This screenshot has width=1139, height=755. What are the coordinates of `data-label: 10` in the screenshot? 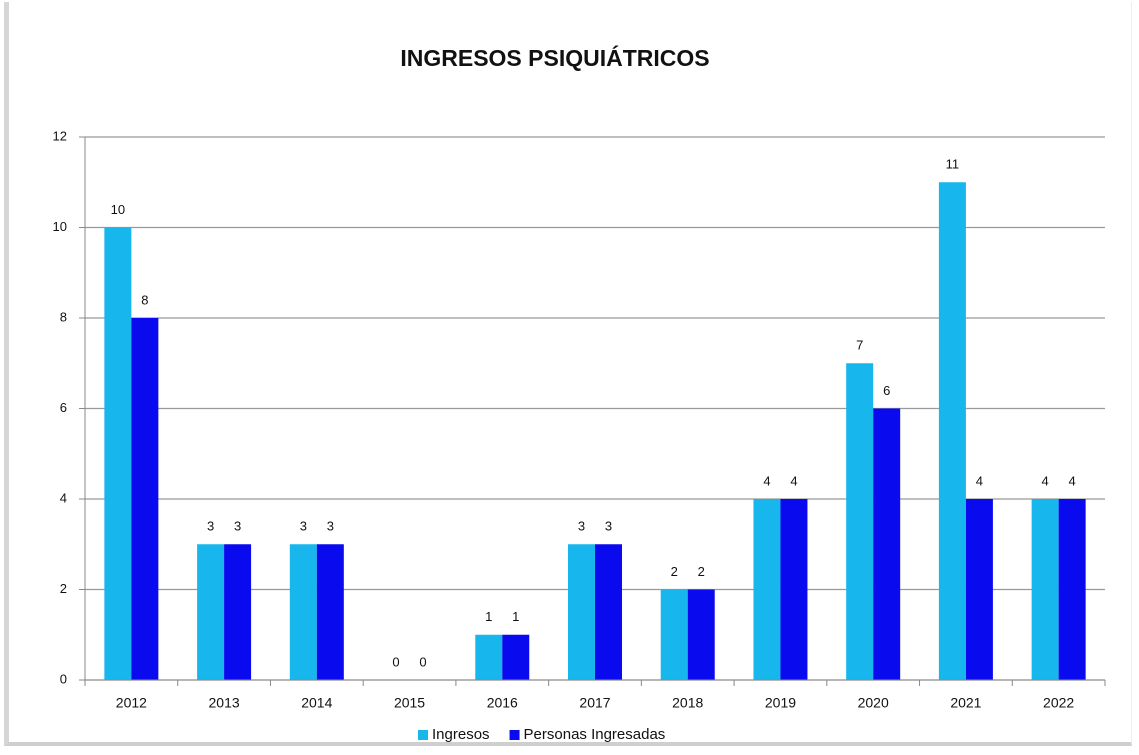 It's located at (118, 209).